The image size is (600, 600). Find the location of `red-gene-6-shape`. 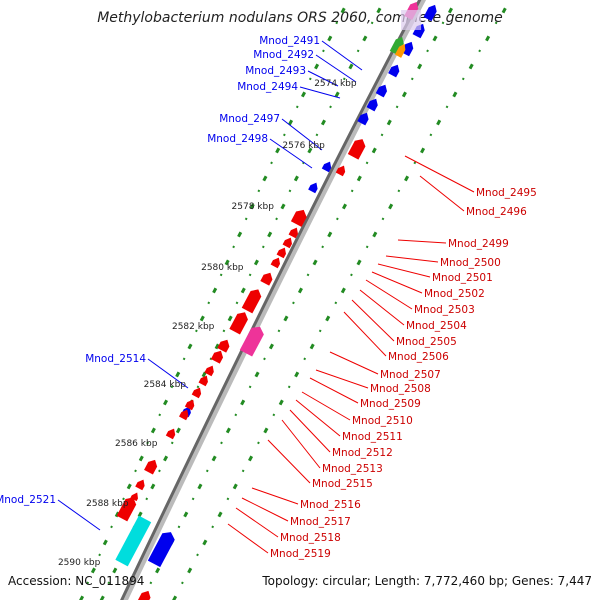

red-gene-6-shape is located at coordinates (275, 263).